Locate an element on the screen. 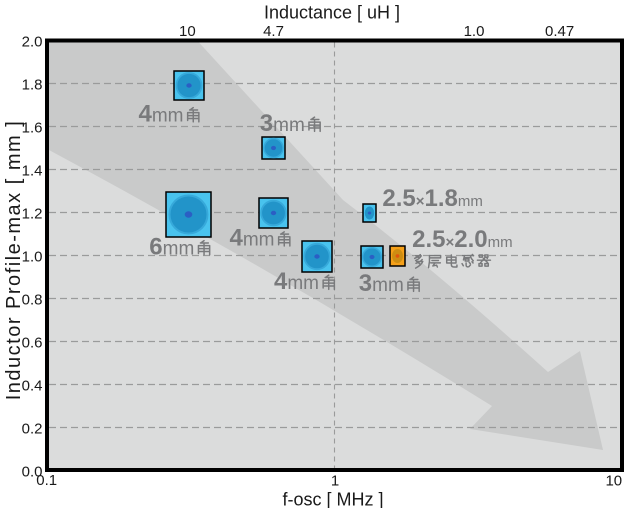 This screenshot has height=508, width=638. svg-text: 1.2 is located at coordinates (32, 214).